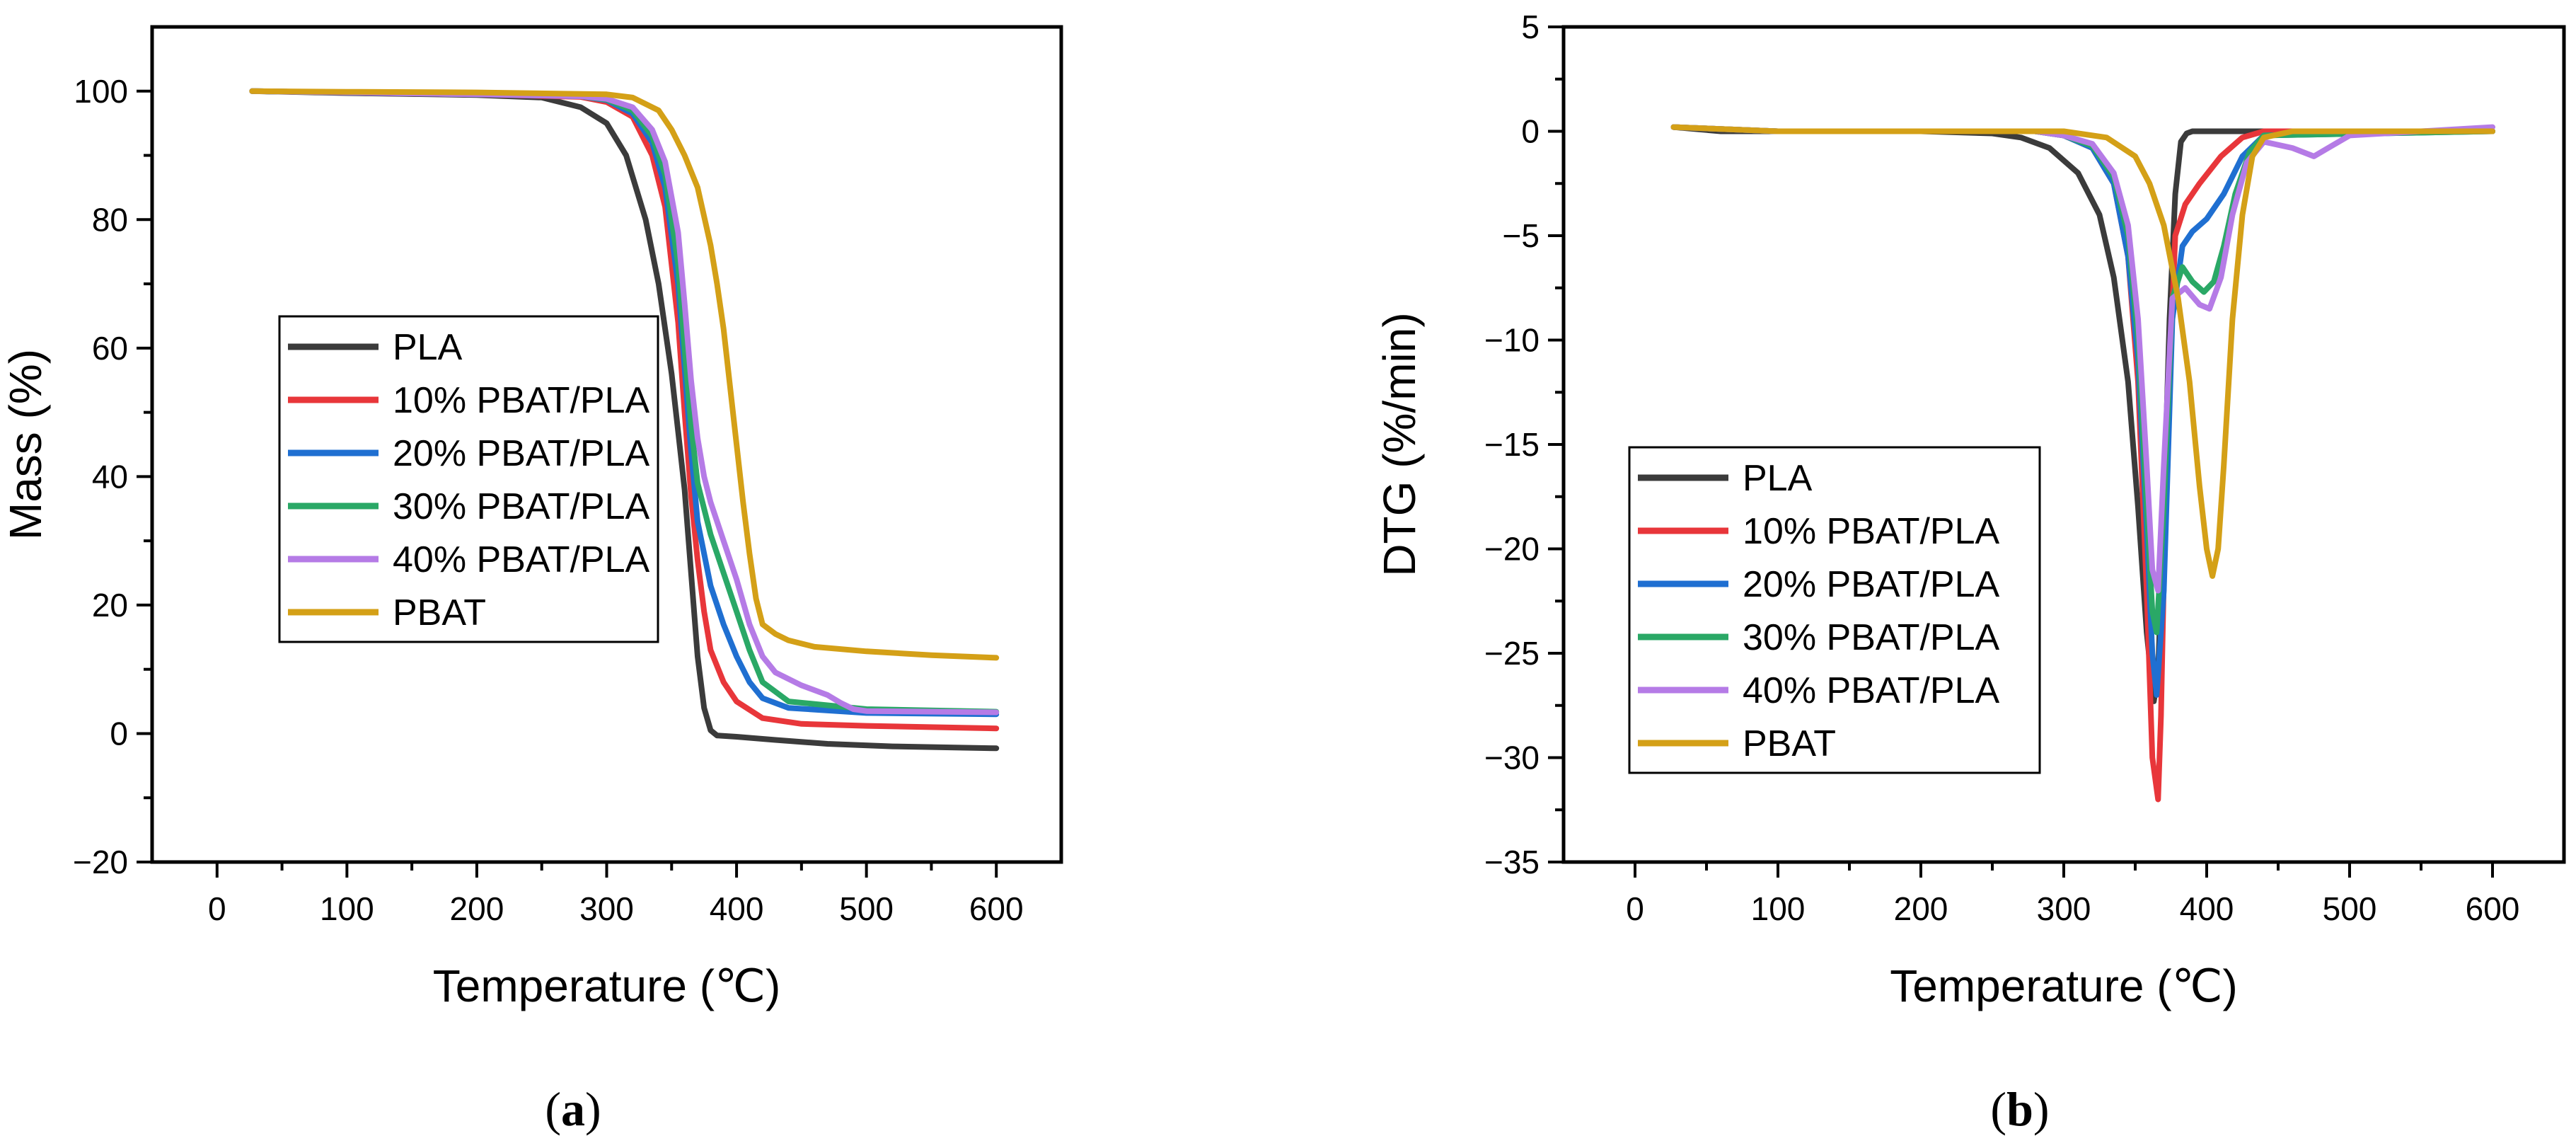 This screenshot has height=1143, width=2576. I want to click on y-tick-label: −15, so click(1512, 444).